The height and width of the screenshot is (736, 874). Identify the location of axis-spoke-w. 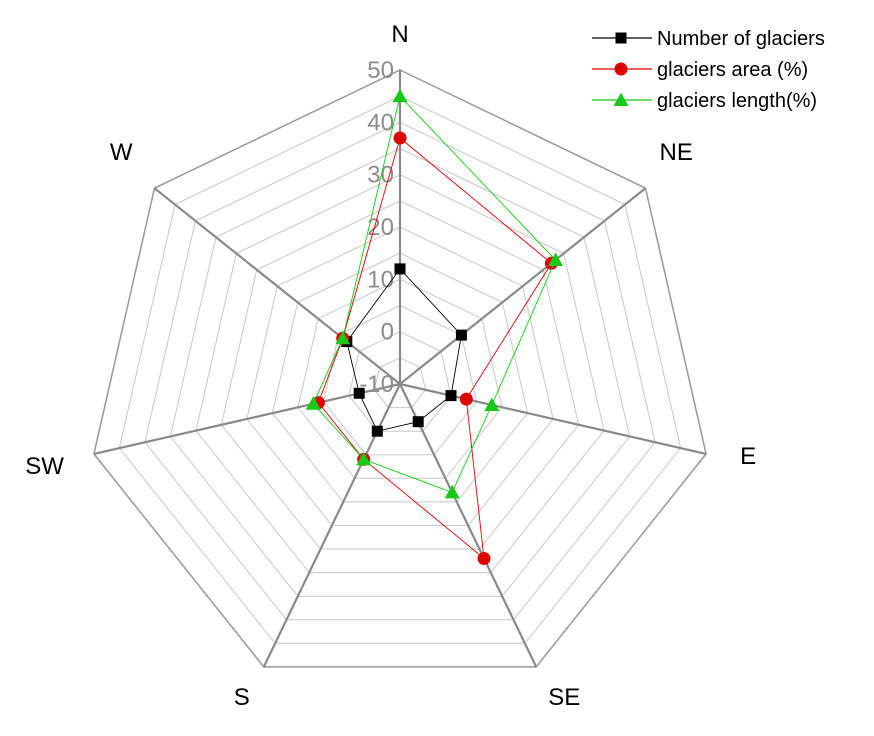
(277, 286).